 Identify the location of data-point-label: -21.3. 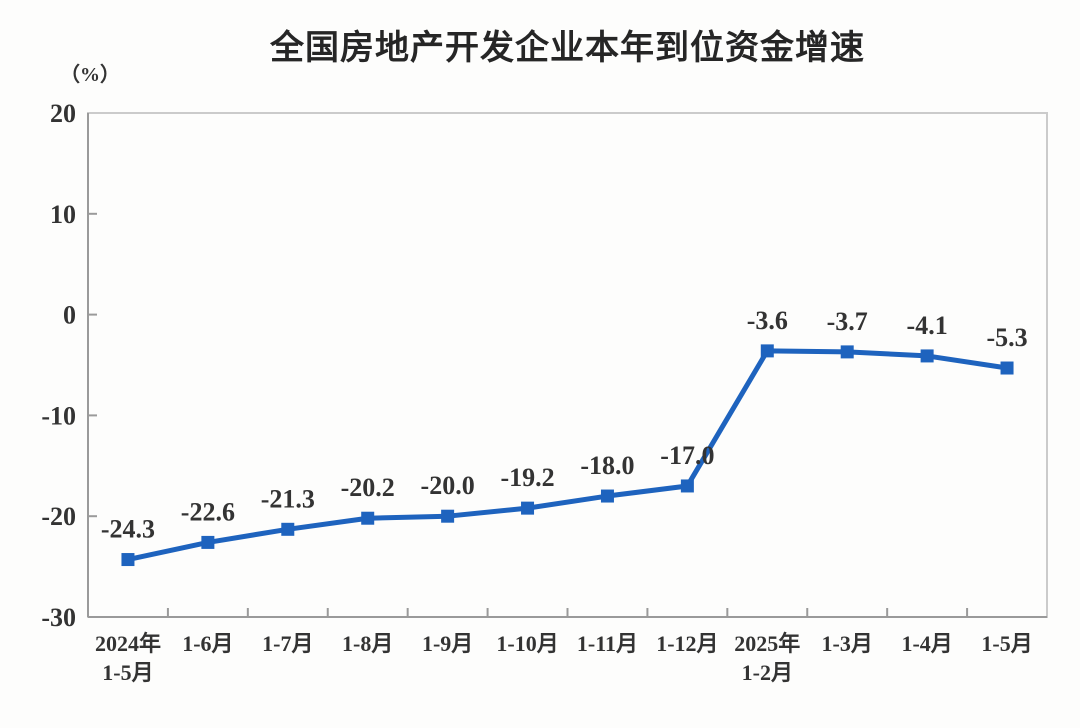
(288, 498).